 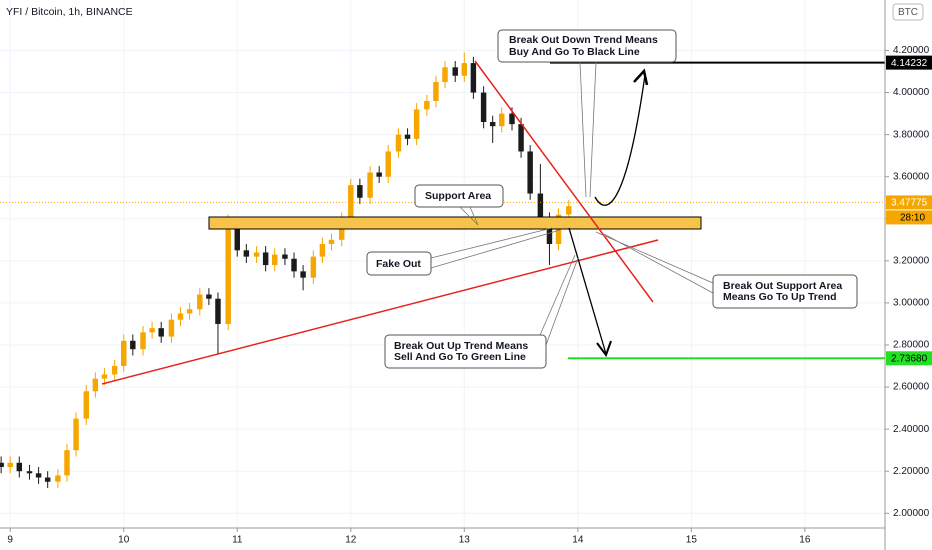 What do you see at coordinates (780, 297) in the screenshot?
I see `callout-text: Means Go To Up Trend` at bounding box center [780, 297].